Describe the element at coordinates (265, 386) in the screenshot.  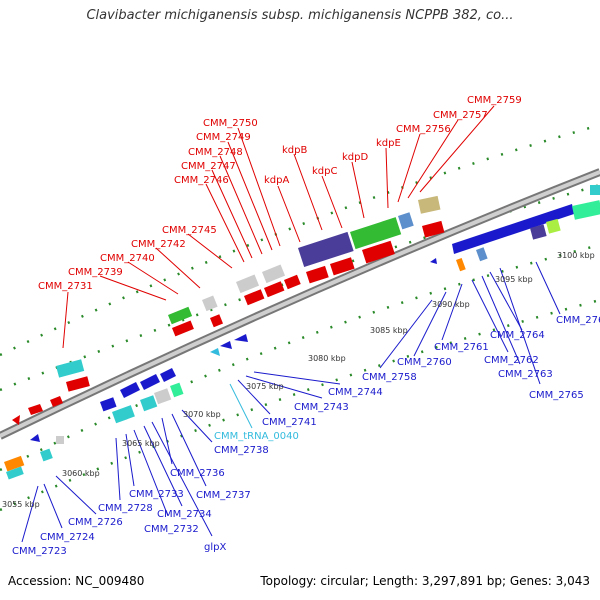
I see `scale-tick: 3075 kbp` at that location.